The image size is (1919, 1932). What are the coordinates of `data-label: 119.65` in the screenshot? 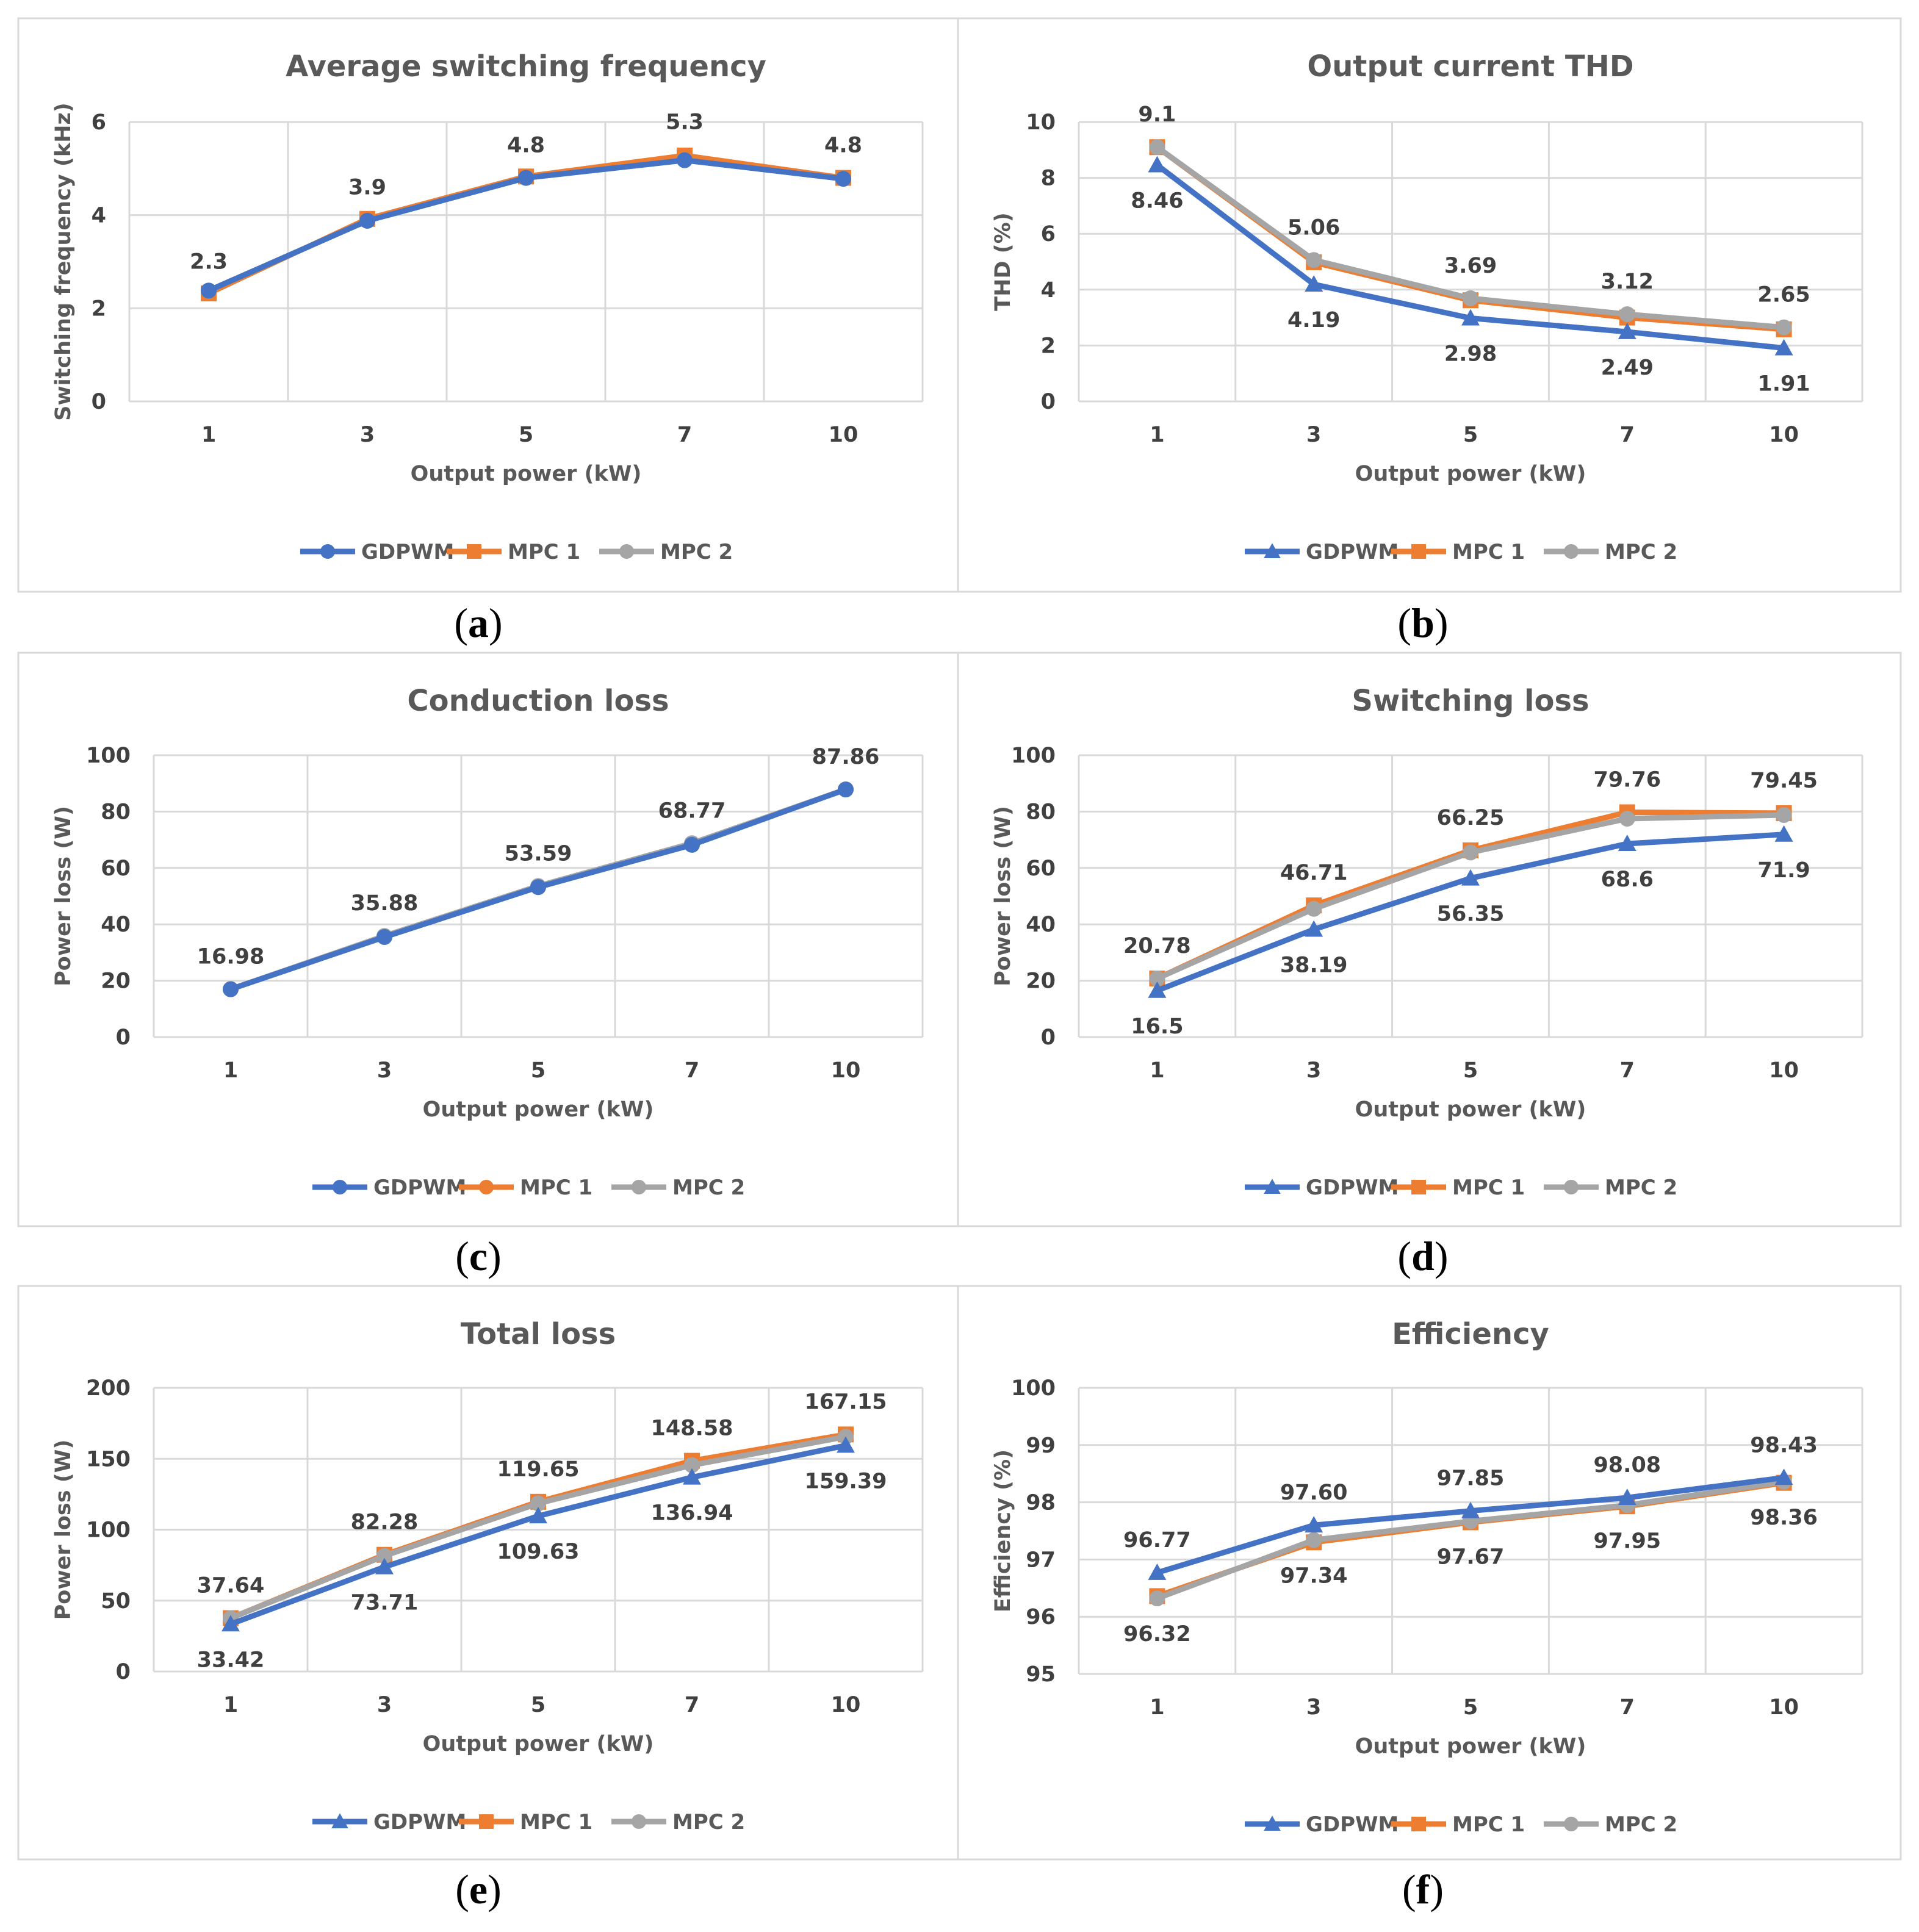 It's located at (538, 1469).